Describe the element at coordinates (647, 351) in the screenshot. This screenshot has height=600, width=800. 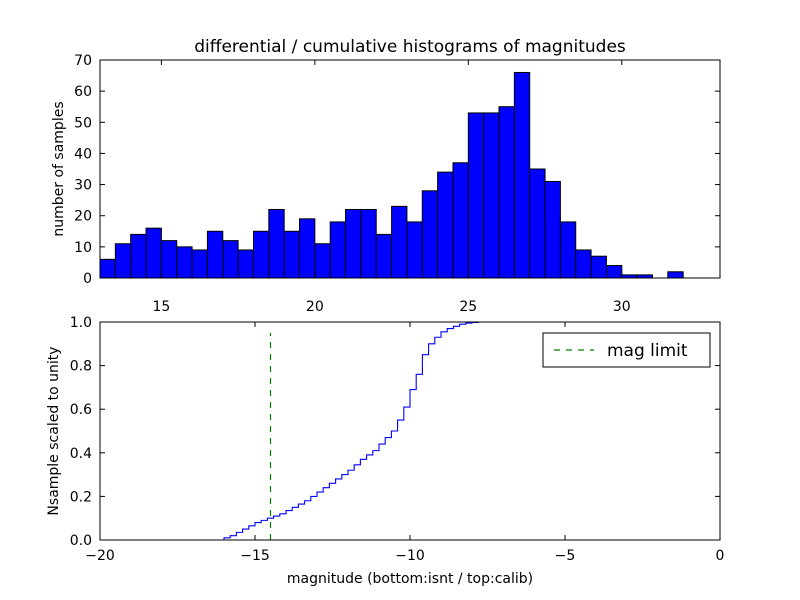
I see `legend-mag-limit-label: mag limit` at that location.